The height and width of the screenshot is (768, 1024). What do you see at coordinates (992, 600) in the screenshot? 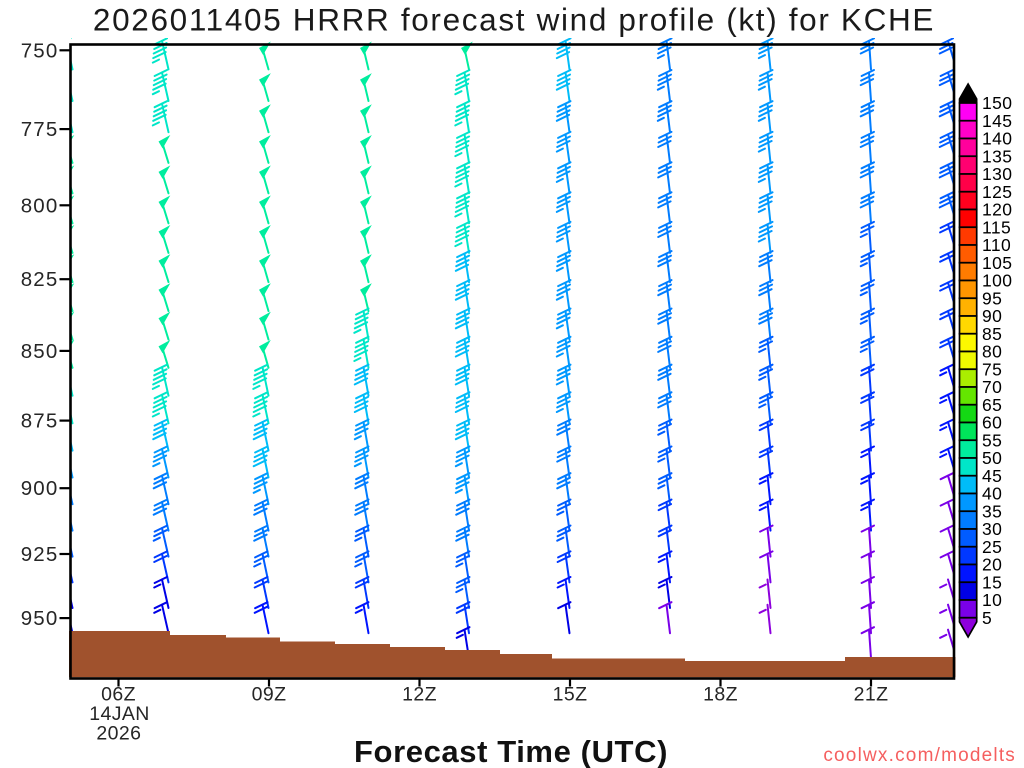
I see `svg-text: 10` at bounding box center [992, 600].